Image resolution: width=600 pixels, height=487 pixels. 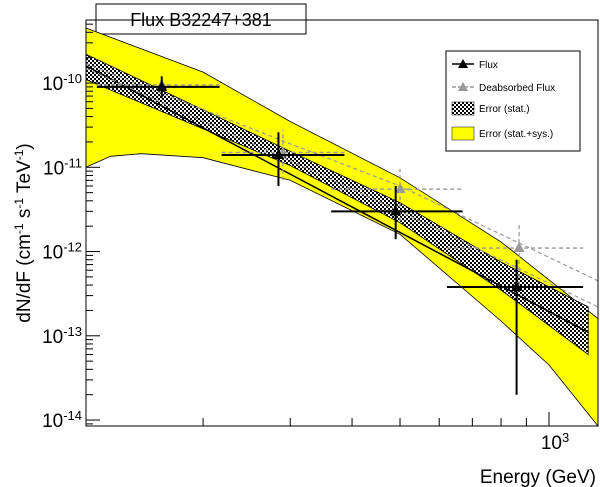 I want to click on y-tick-label: 10-12, so click(x=62, y=251).